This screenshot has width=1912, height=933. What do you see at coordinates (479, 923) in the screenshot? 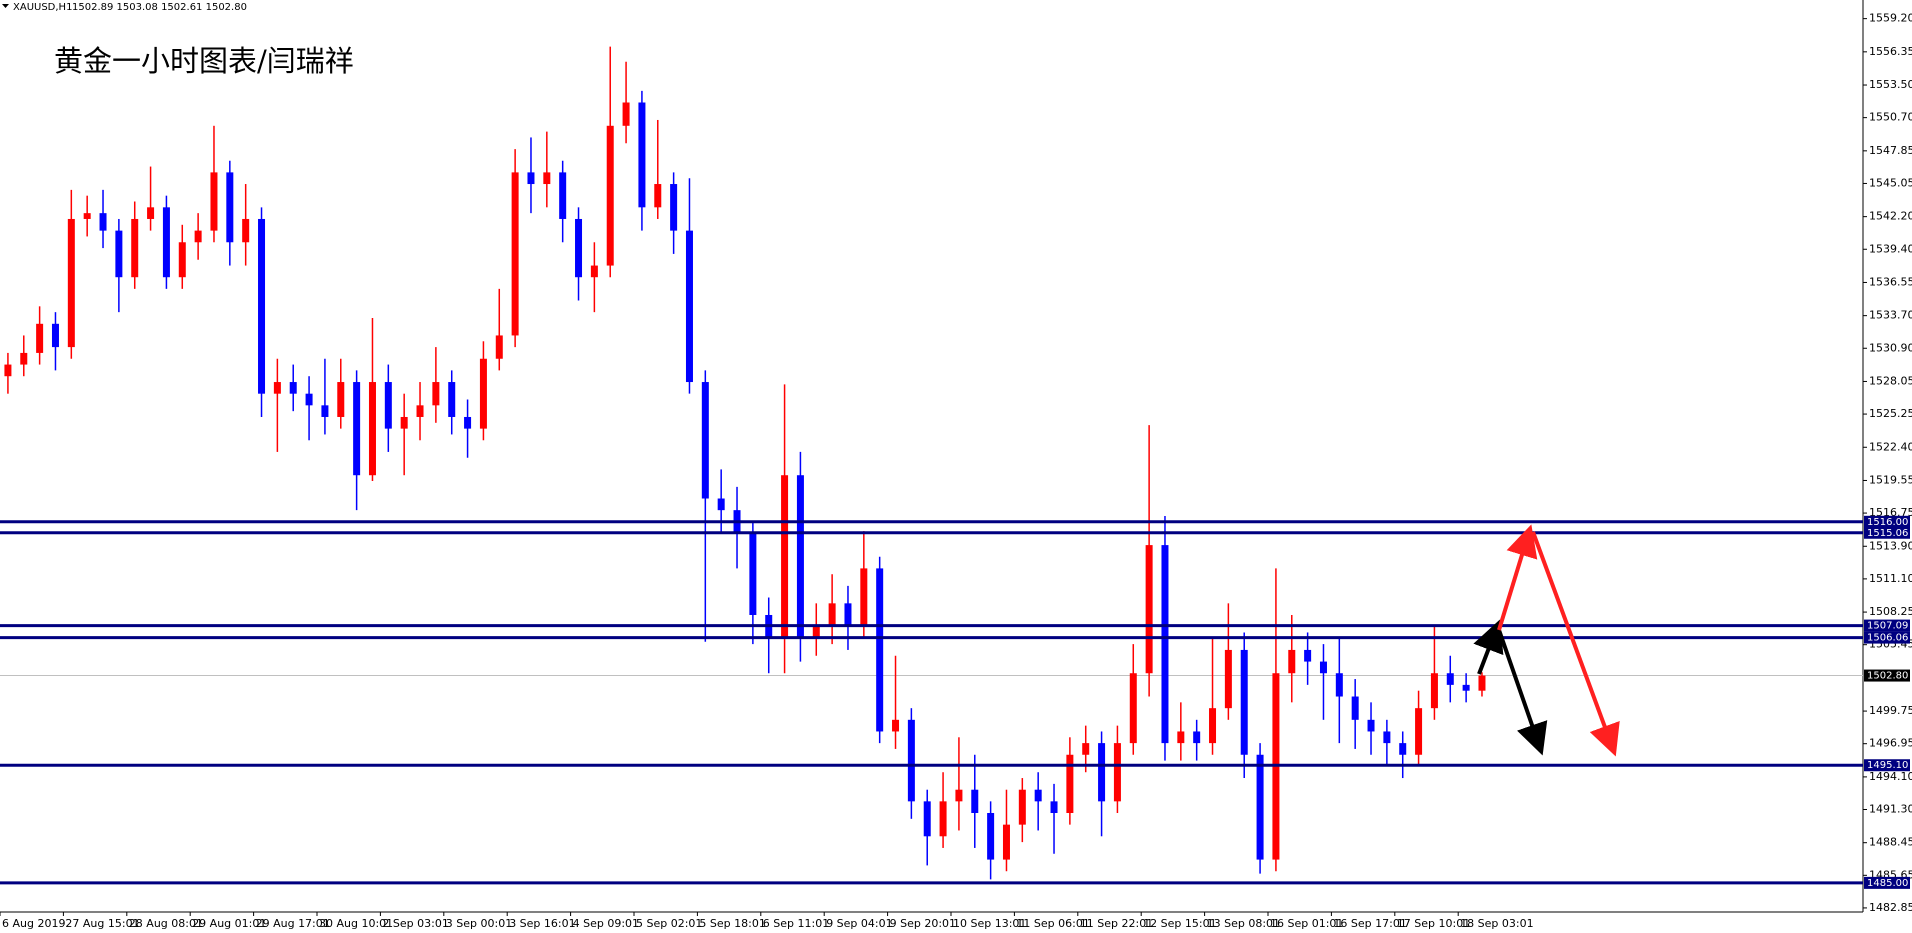
I see `x-tick-label: 3 Sep 00:01` at bounding box center [479, 923].